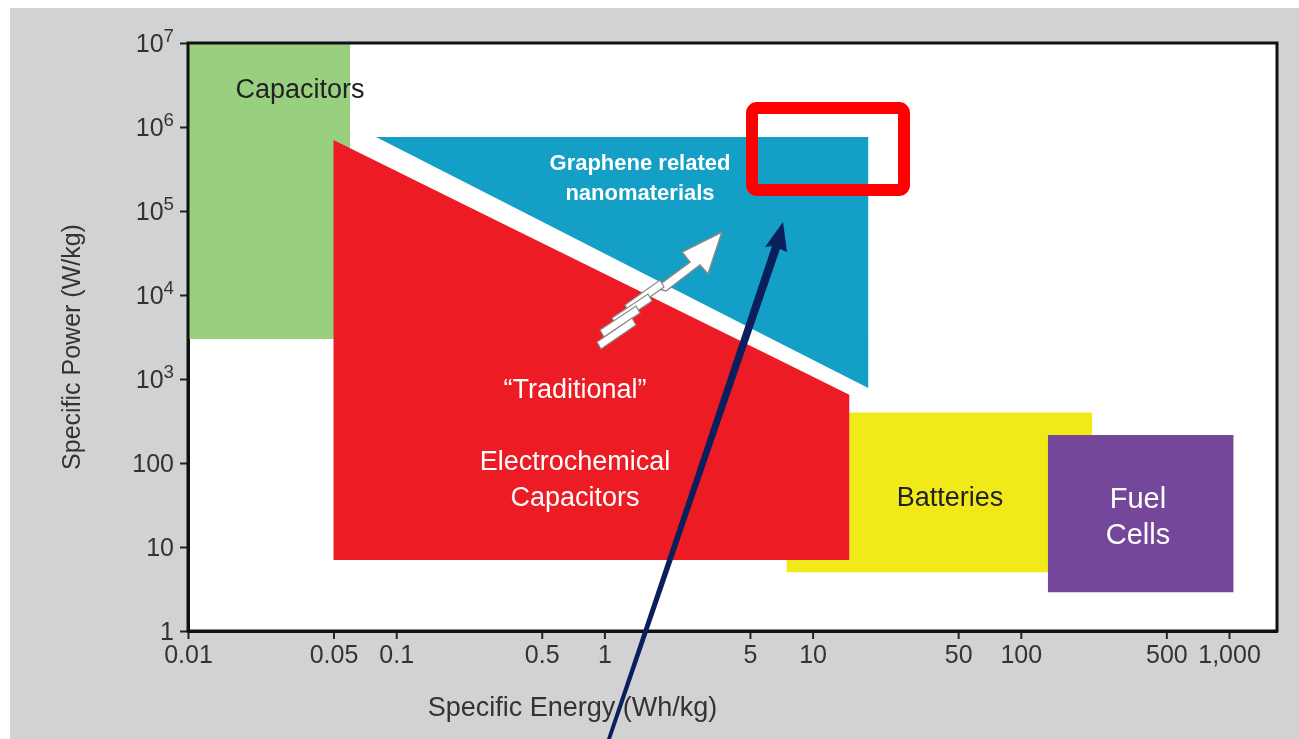 This screenshot has height=739, width=1299. What do you see at coordinates (640, 177) in the screenshot?
I see `annotation: Graphene related nanomaterials` at bounding box center [640, 177].